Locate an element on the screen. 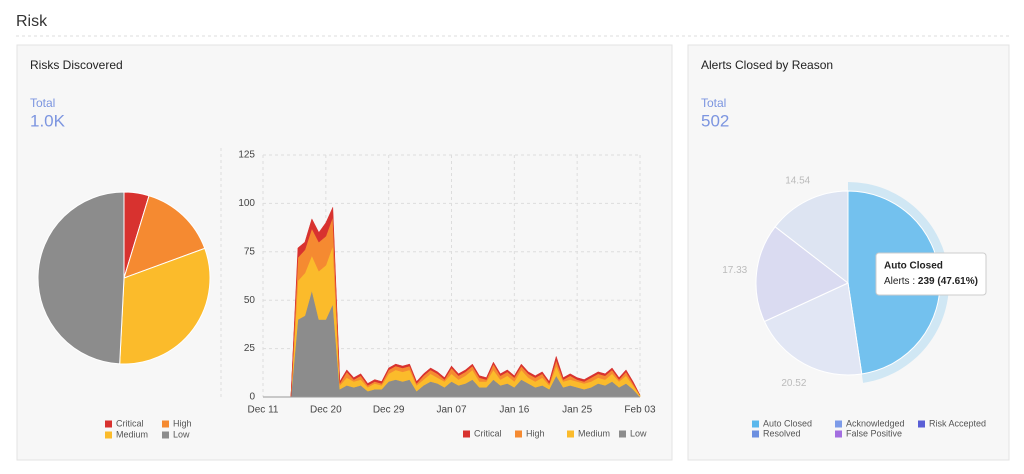 This screenshot has height=474, width=1024. legend-label: False Positive is located at coordinates (874, 433).